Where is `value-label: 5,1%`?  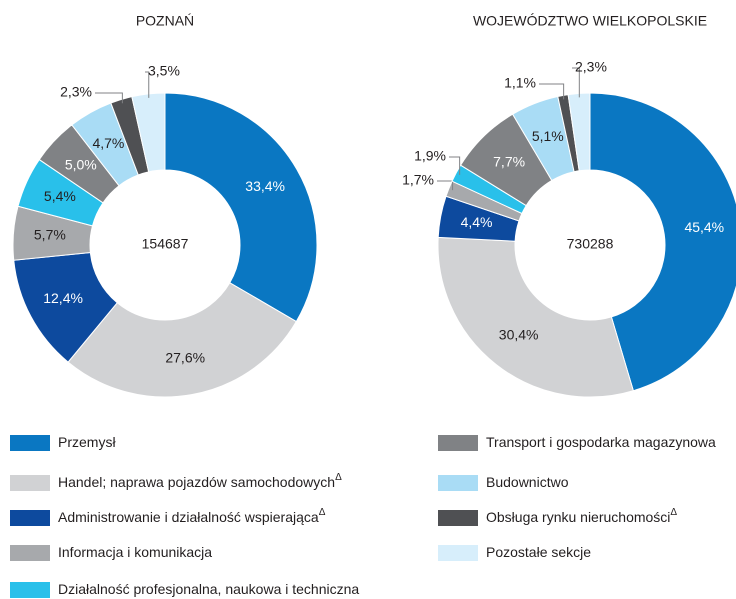
value-label: 5,1% is located at coordinates (548, 136).